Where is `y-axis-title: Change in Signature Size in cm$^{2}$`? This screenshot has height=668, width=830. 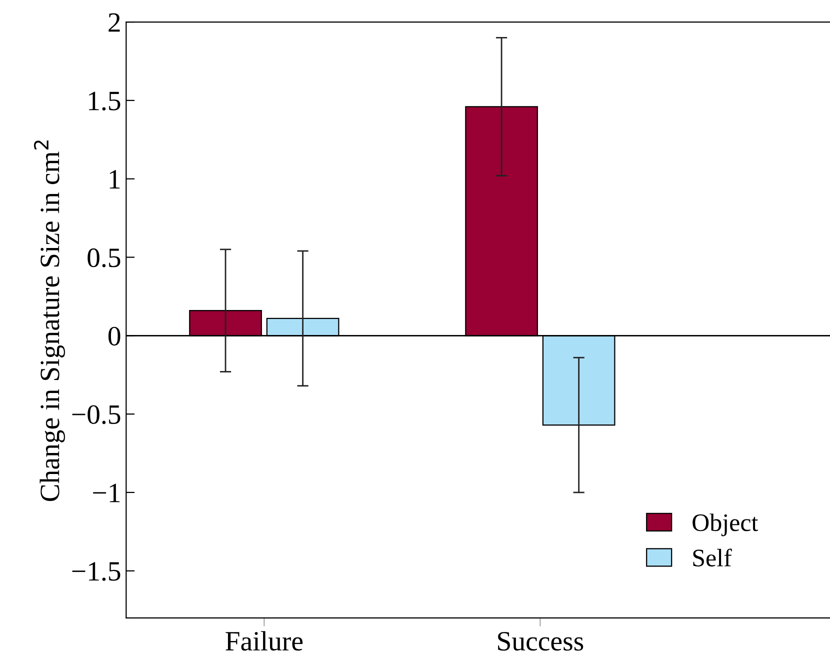 y-axis-title: Change in Signature Size in cm$^{2}$ is located at coordinates (50, 321).